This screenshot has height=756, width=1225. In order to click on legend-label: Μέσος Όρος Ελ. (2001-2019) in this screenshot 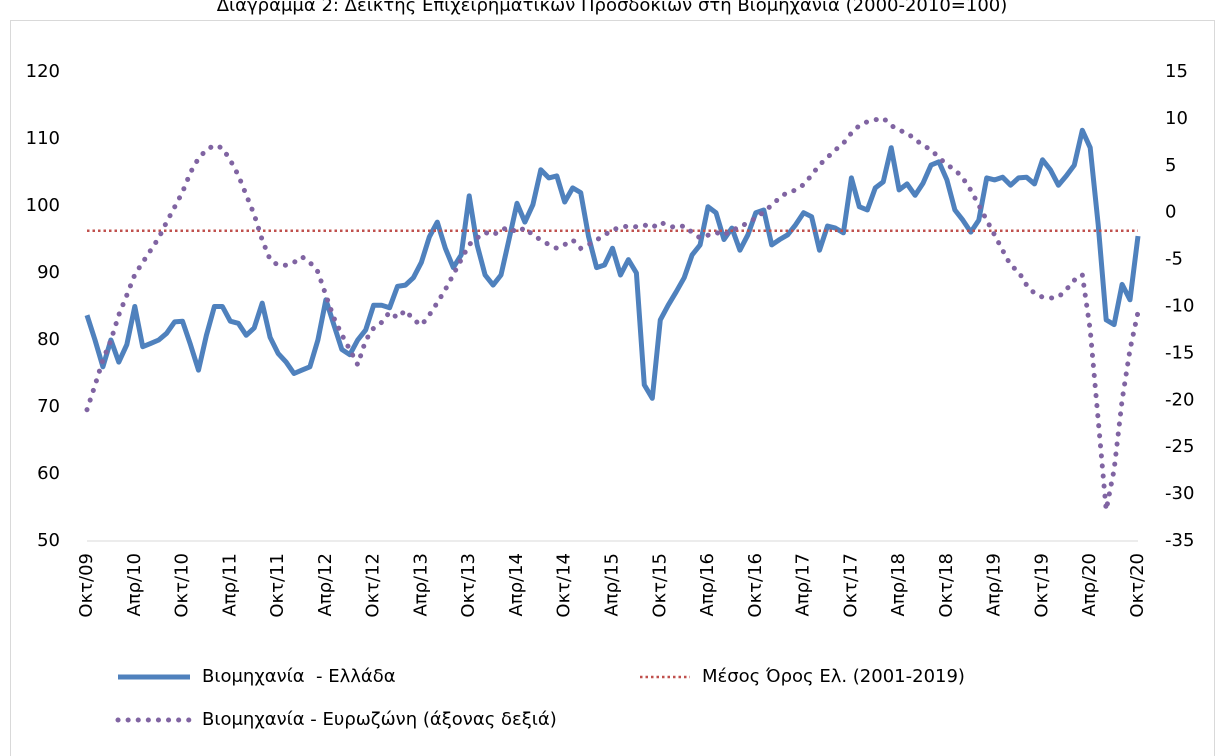, I will do `click(833, 676)`.